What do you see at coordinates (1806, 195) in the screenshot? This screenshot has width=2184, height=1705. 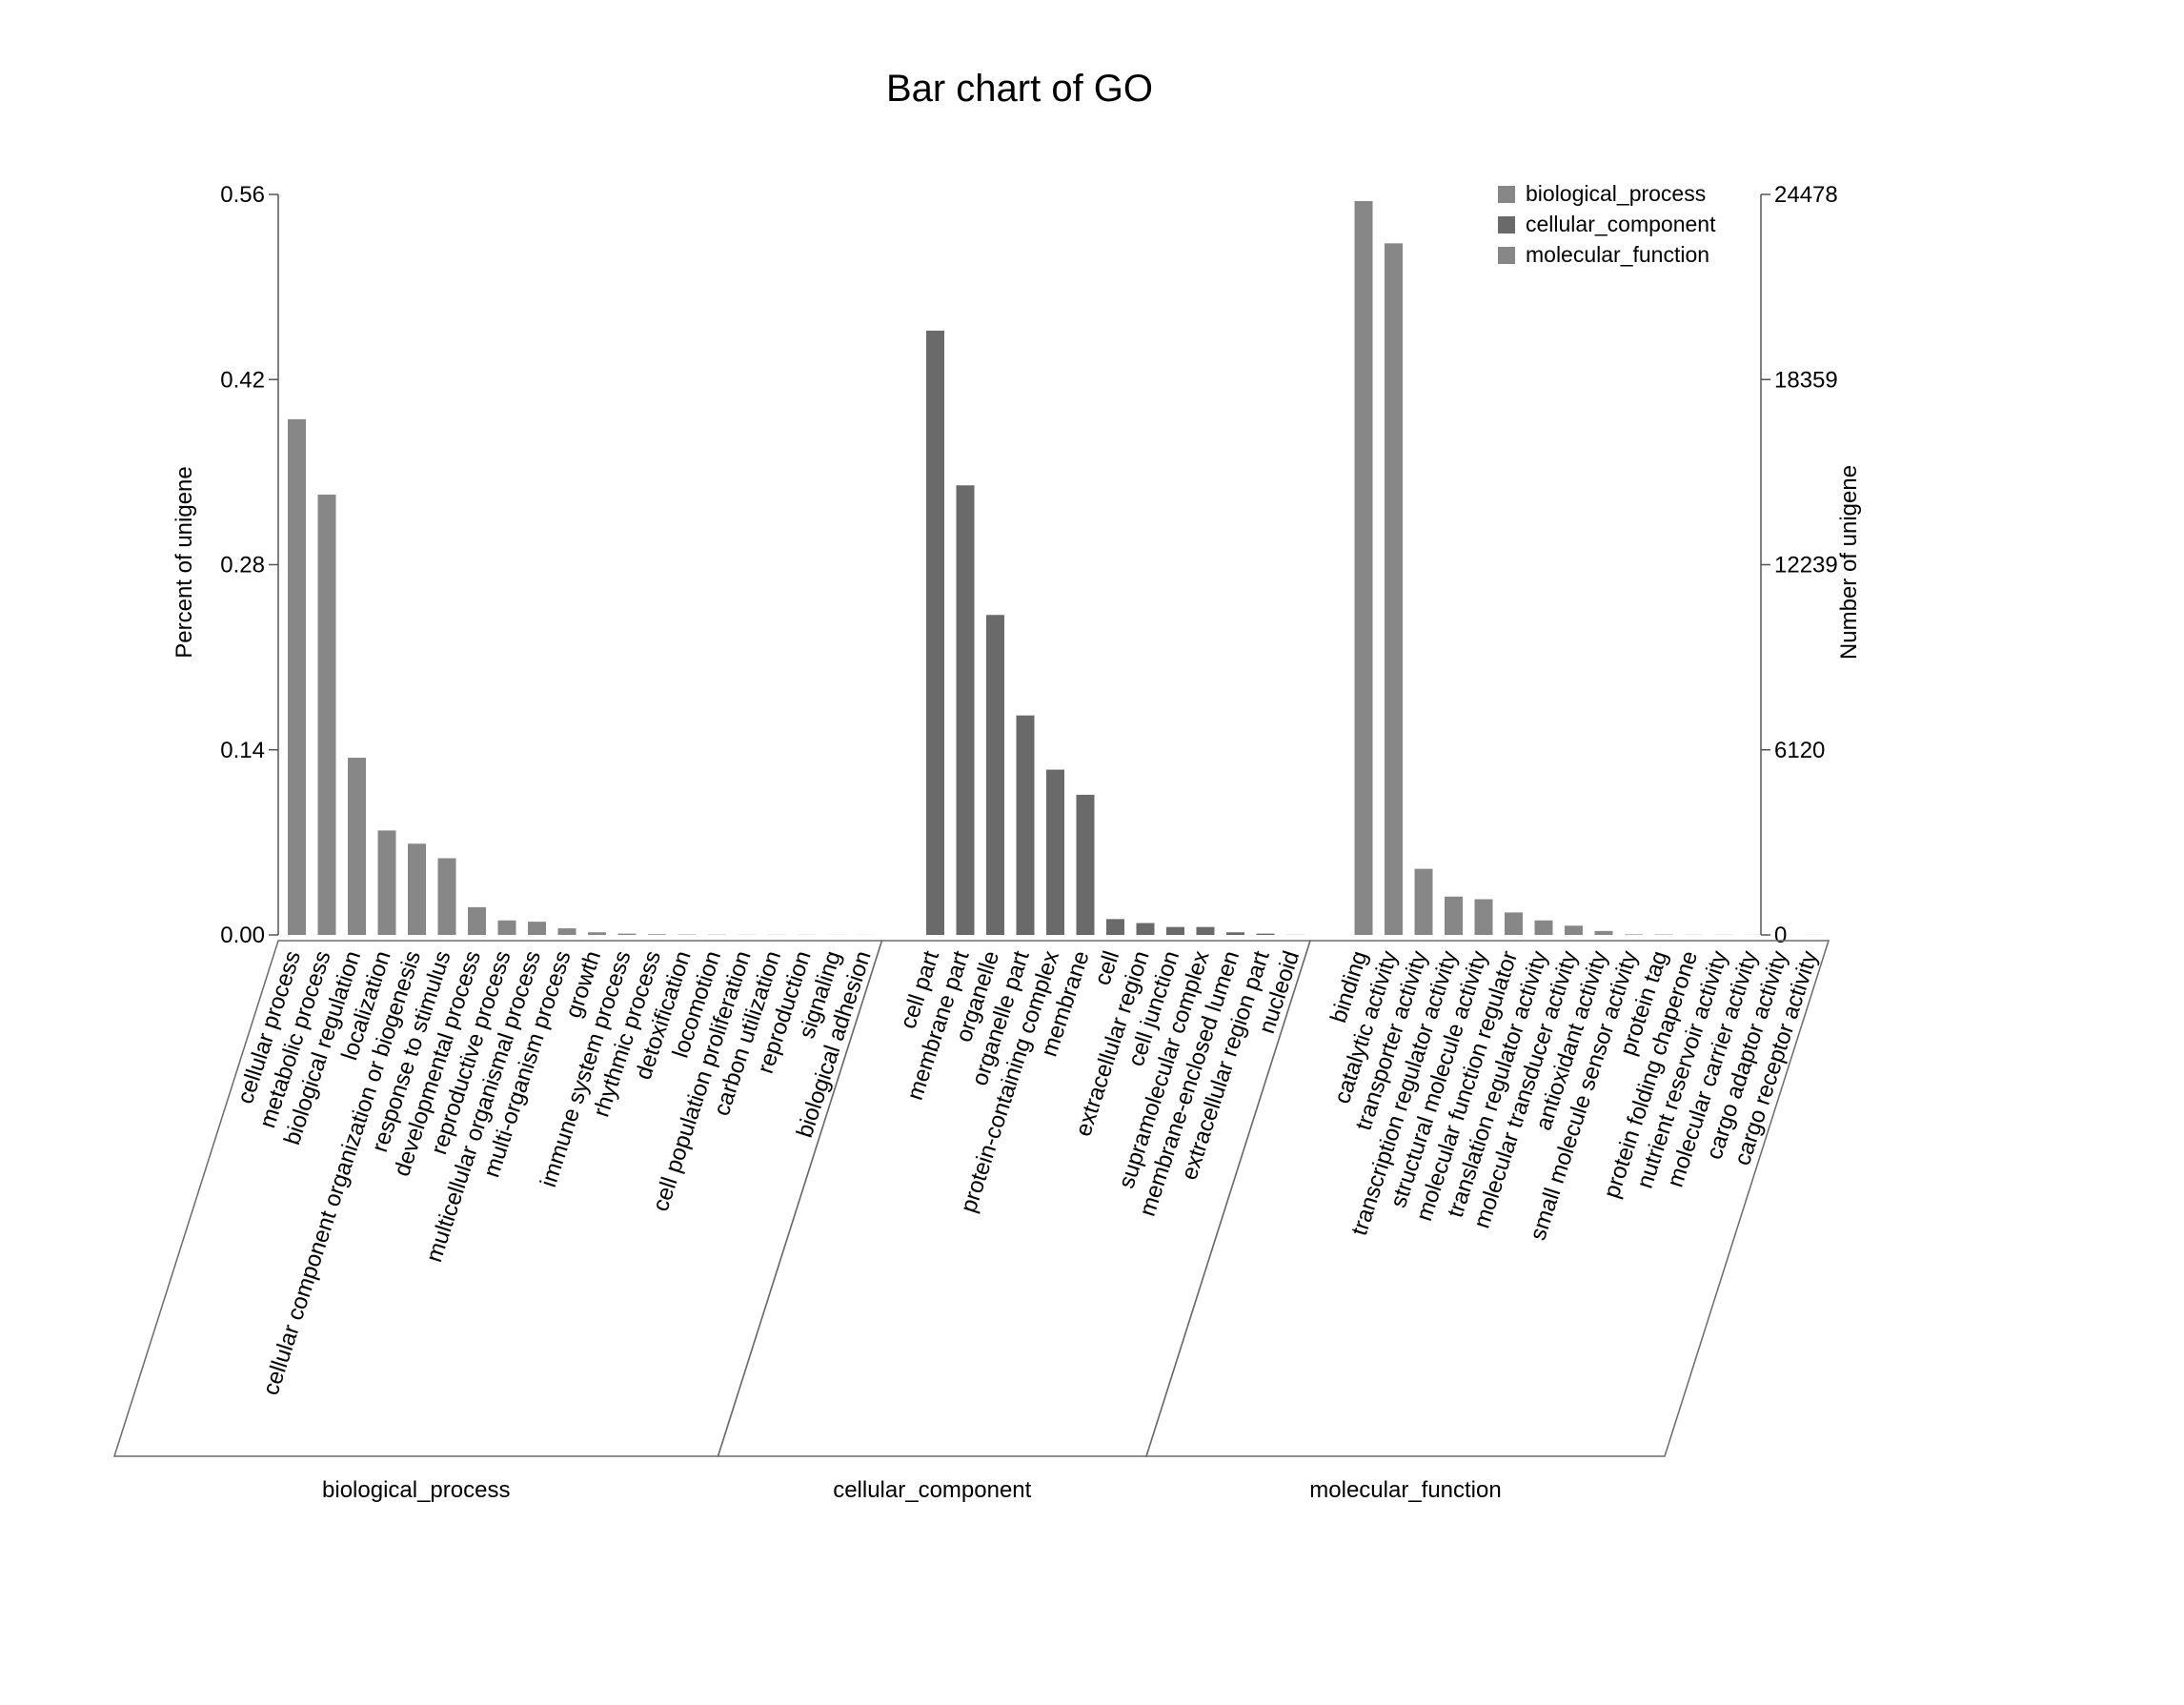 I see `right-tick-label: 24478` at bounding box center [1806, 195].